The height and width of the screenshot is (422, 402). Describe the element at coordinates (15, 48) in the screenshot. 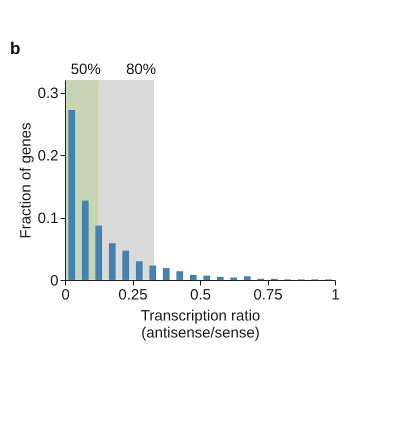

I see `text: b` at that location.